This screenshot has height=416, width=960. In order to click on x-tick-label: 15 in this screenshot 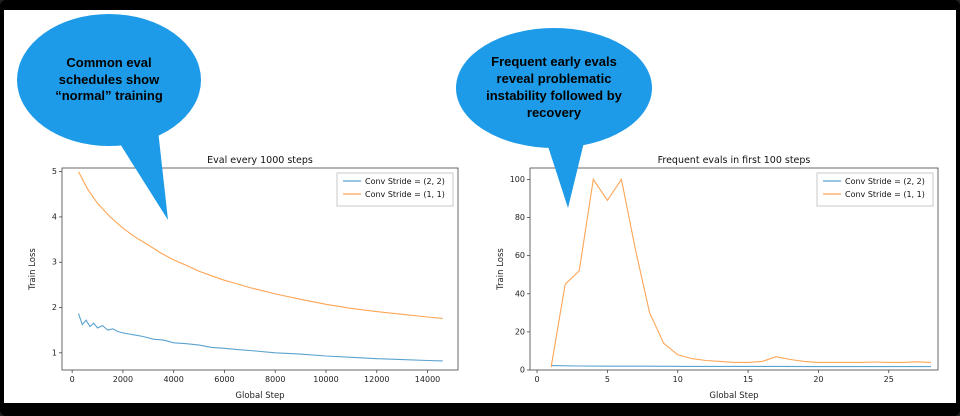, I will do `click(748, 379)`.